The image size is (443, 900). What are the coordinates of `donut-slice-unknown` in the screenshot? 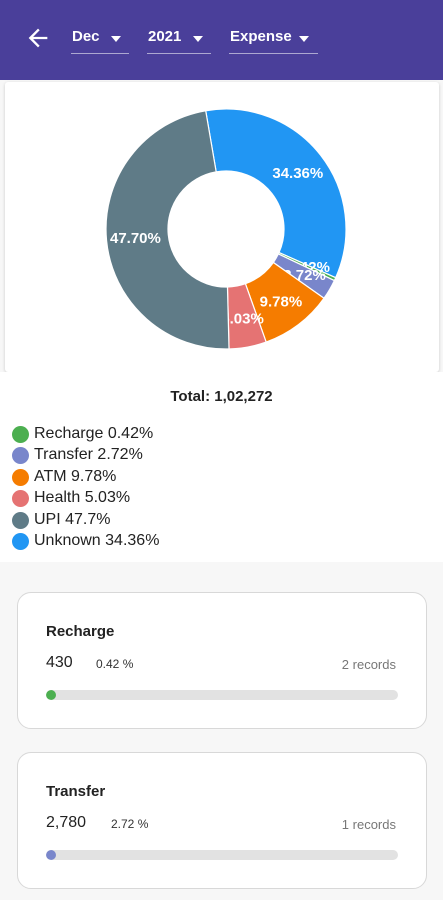 It's located at (276, 193).